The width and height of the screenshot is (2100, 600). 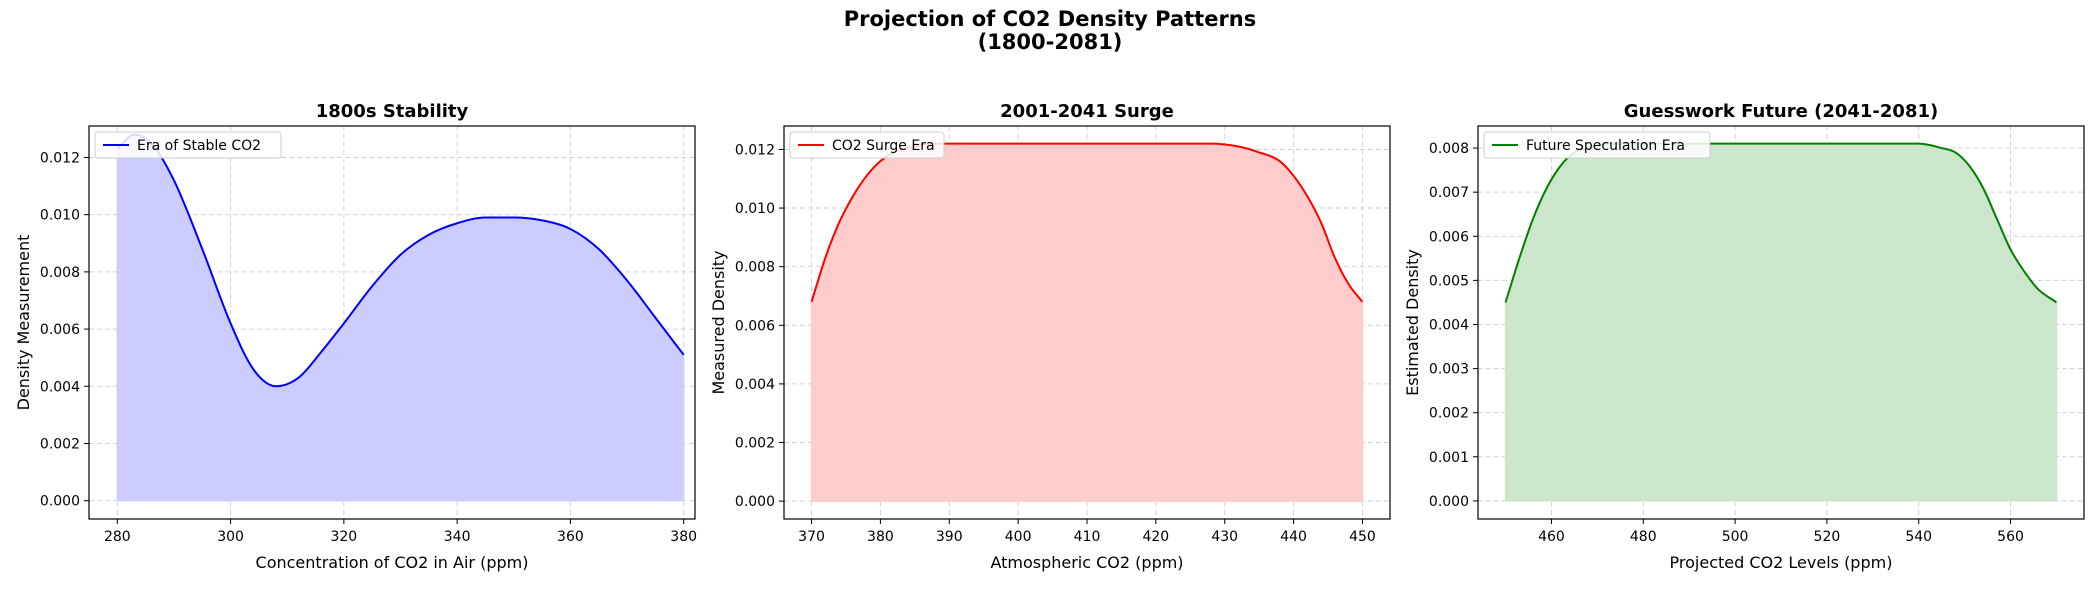 What do you see at coordinates (1449, 281) in the screenshot?
I see `y-tick-label: 0.005` at bounding box center [1449, 281].